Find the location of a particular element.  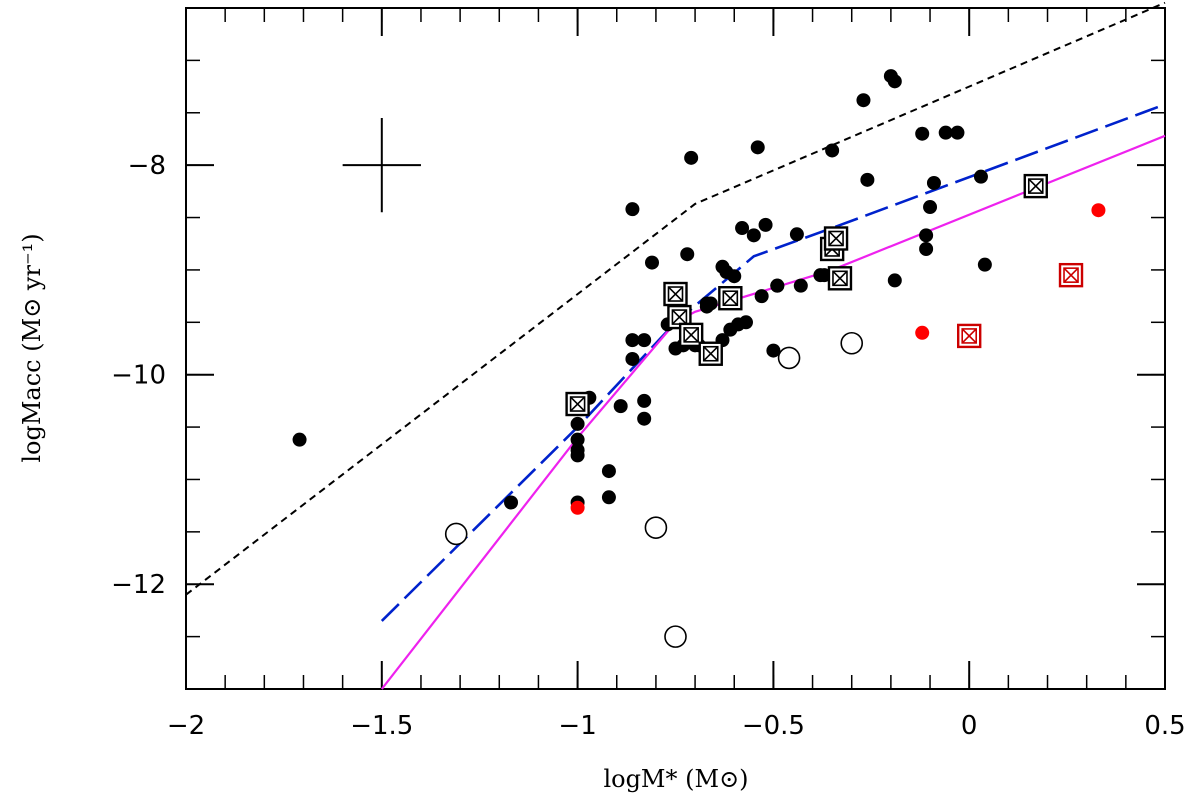

x-tick-label: −1.5 is located at coordinates (381, 726).